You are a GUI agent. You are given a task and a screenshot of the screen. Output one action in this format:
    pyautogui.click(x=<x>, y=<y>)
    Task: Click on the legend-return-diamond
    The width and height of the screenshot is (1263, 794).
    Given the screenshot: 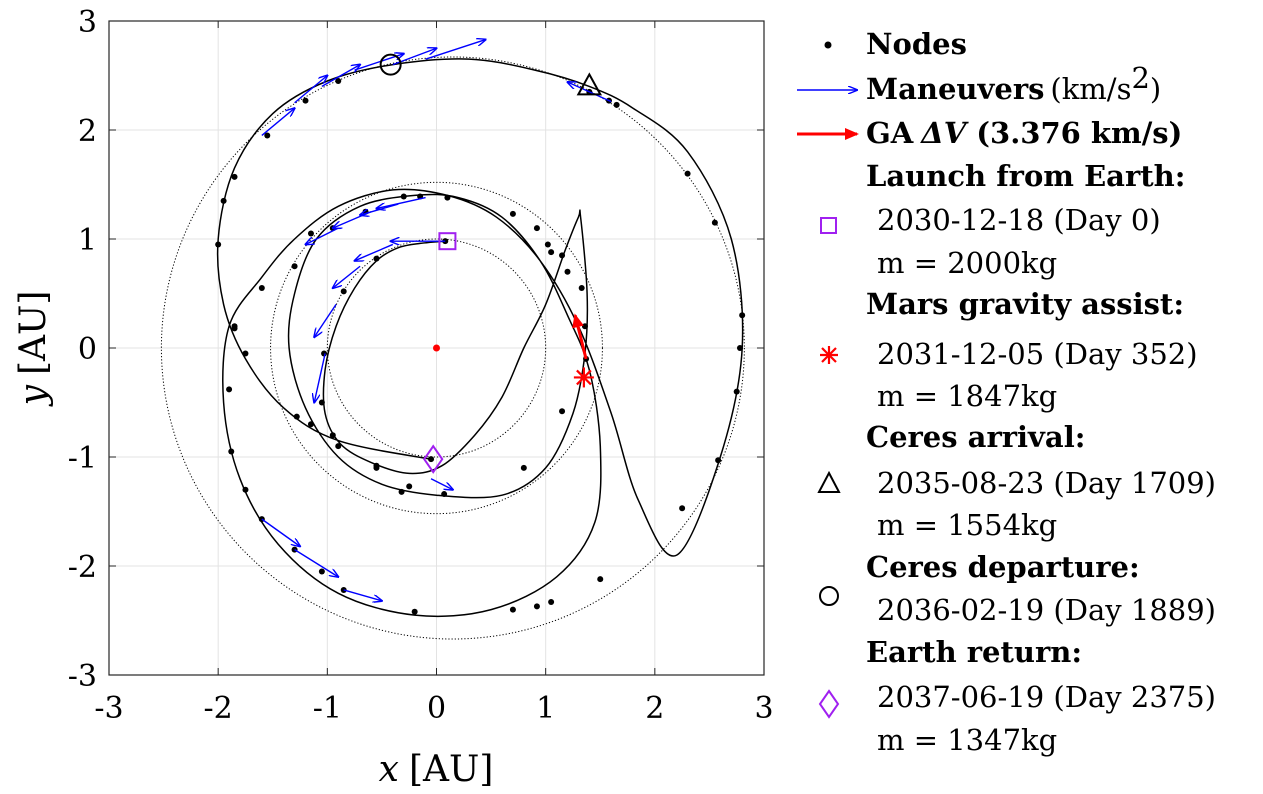 What is the action you would take?
    pyautogui.click(x=829, y=704)
    